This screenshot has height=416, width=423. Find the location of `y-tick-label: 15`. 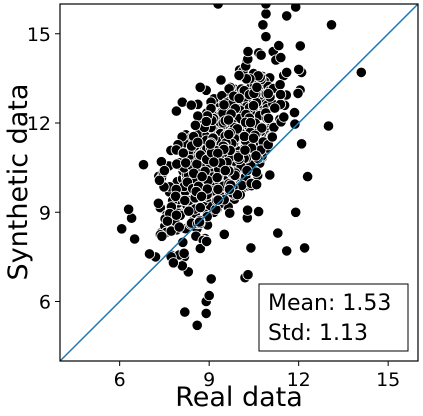

y-tick-label: 15 is located at coordinates (39, 35).